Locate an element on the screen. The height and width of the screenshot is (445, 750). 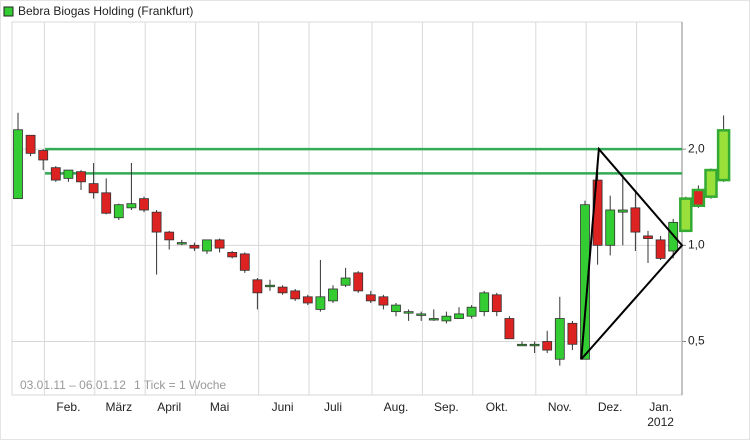
legend-swatch is located at coordinates (8, 11).